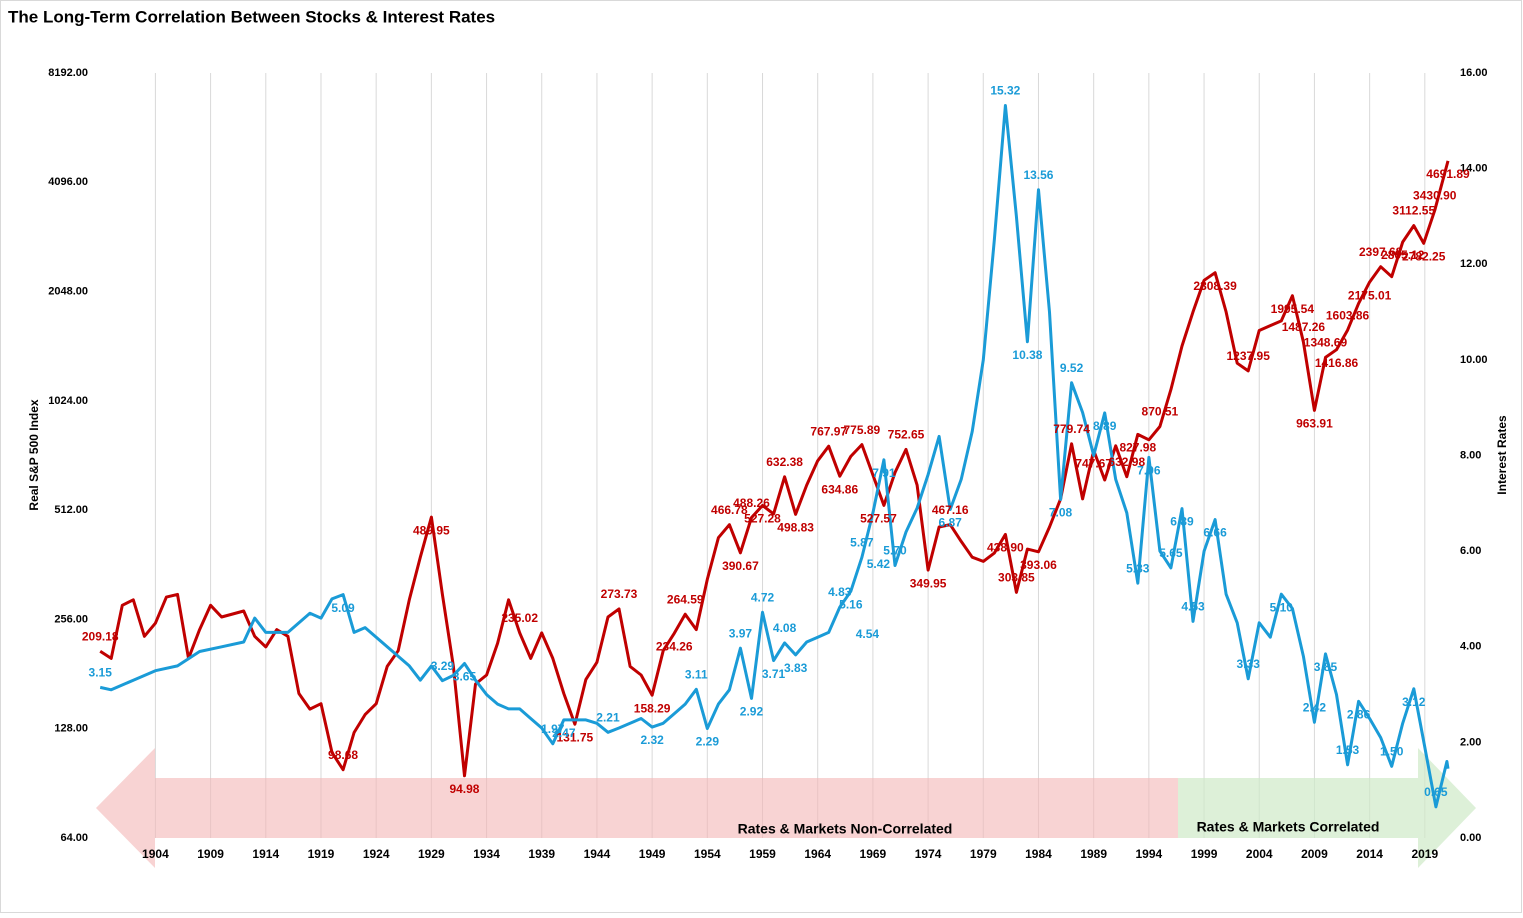 The width and height of the screenshot is (1523, 918). Describe the element at coordinates (71, 619) in the screenshot. I see `y-tick-label: 256.00` at that location.